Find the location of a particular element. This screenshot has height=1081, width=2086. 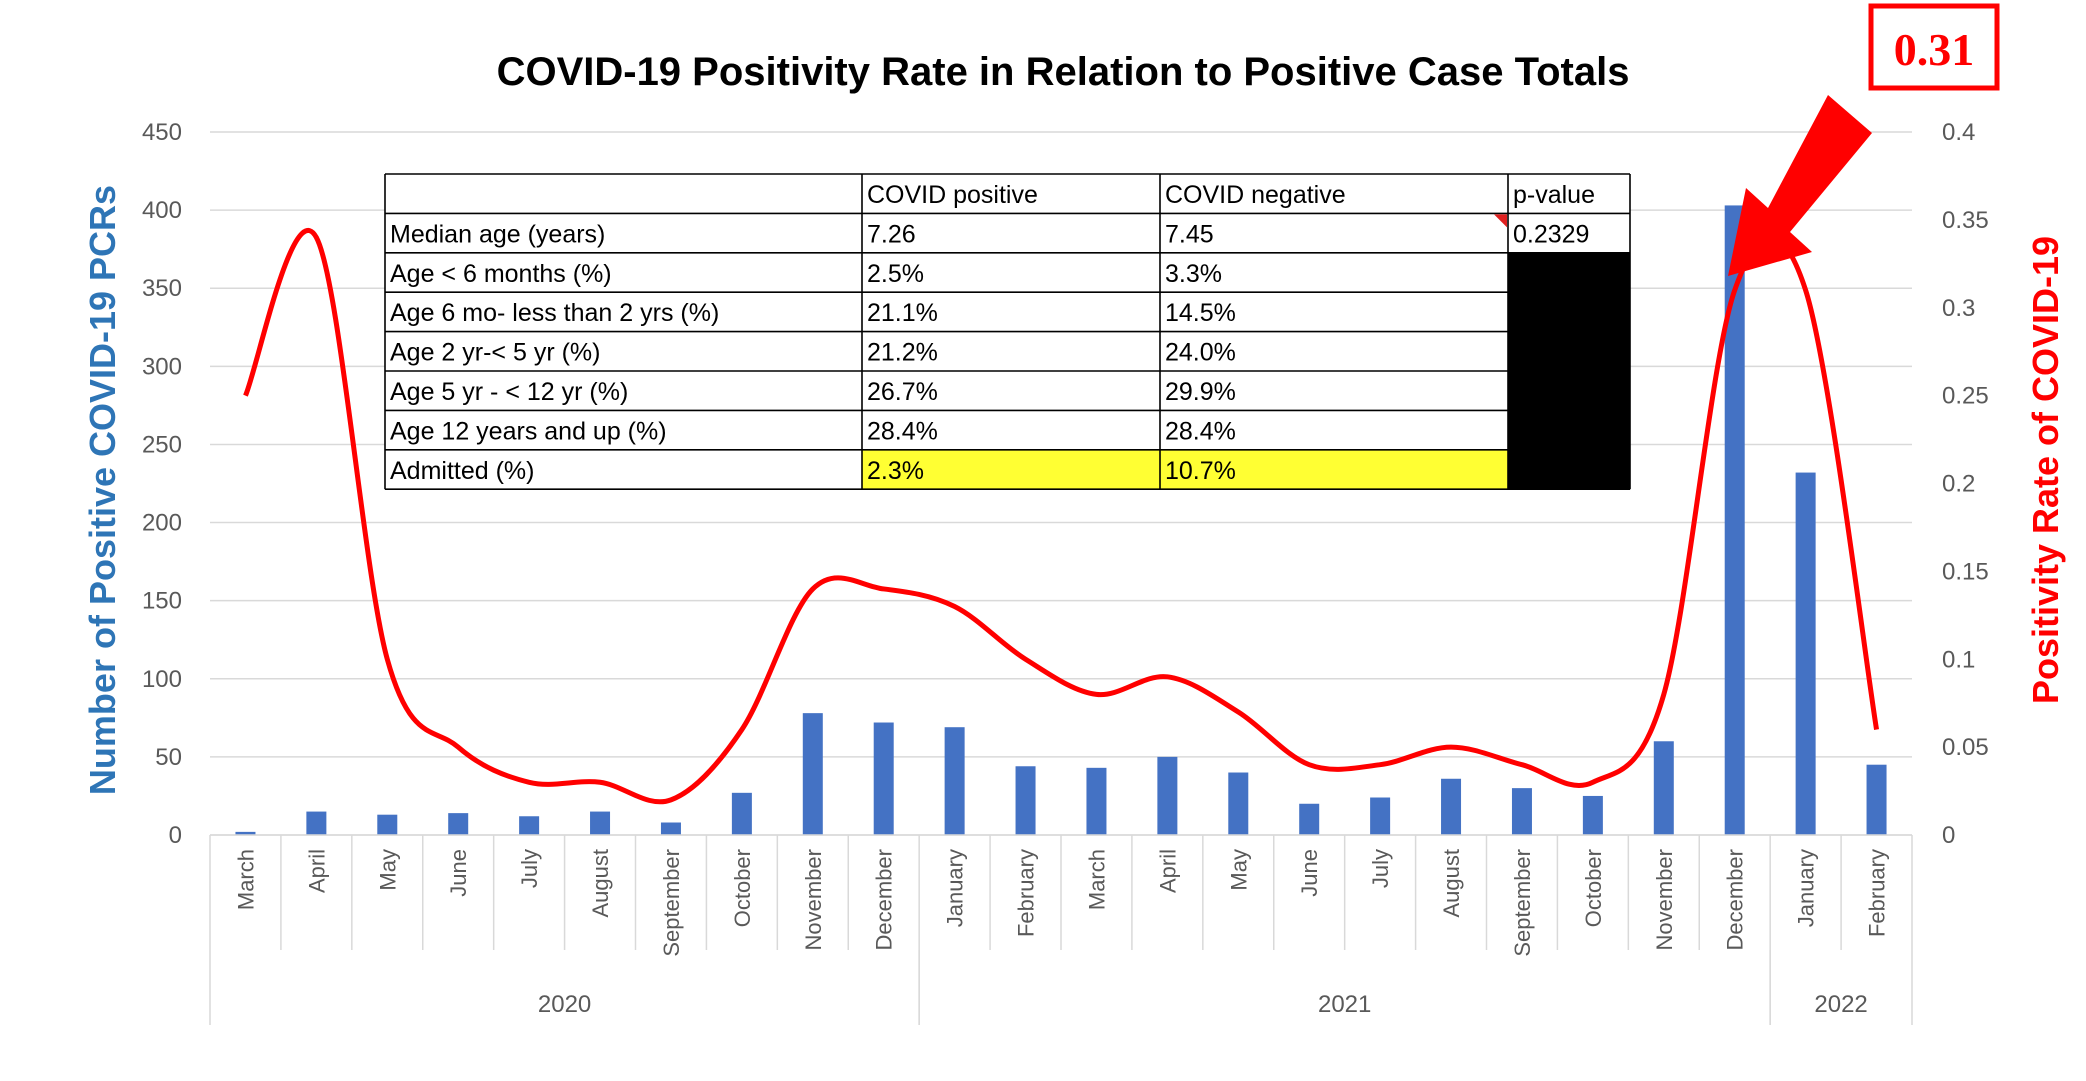

table-cell: 14.5% is located at coordinates (1200, 313).